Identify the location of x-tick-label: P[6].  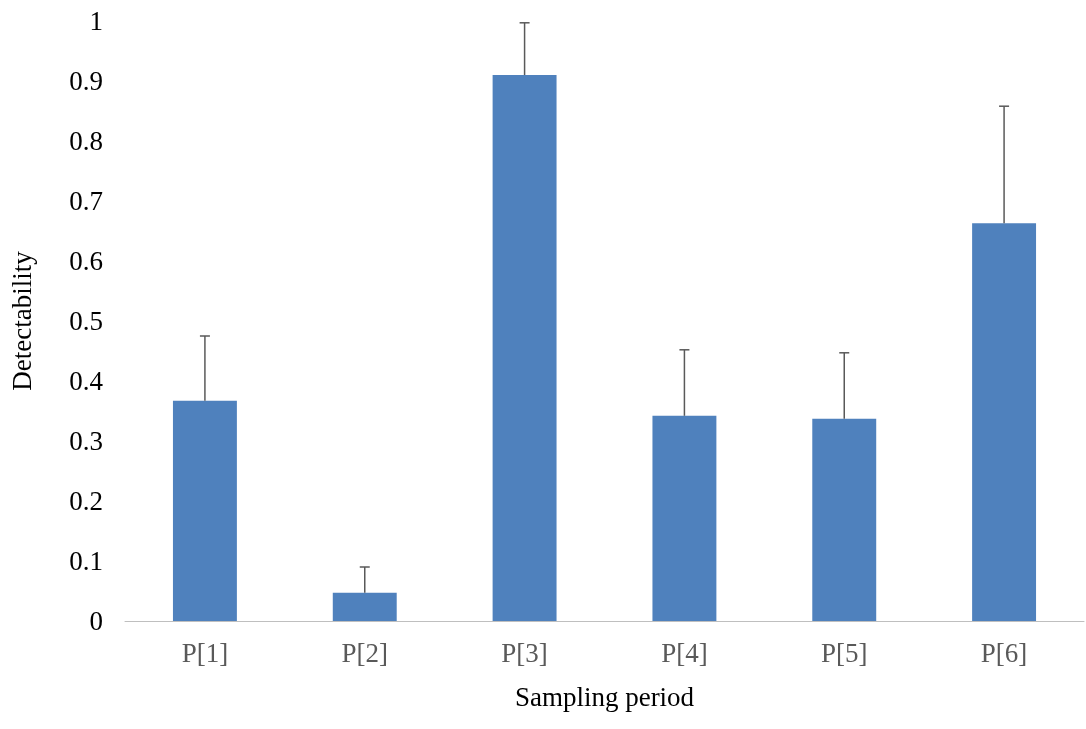
(1004, 652).